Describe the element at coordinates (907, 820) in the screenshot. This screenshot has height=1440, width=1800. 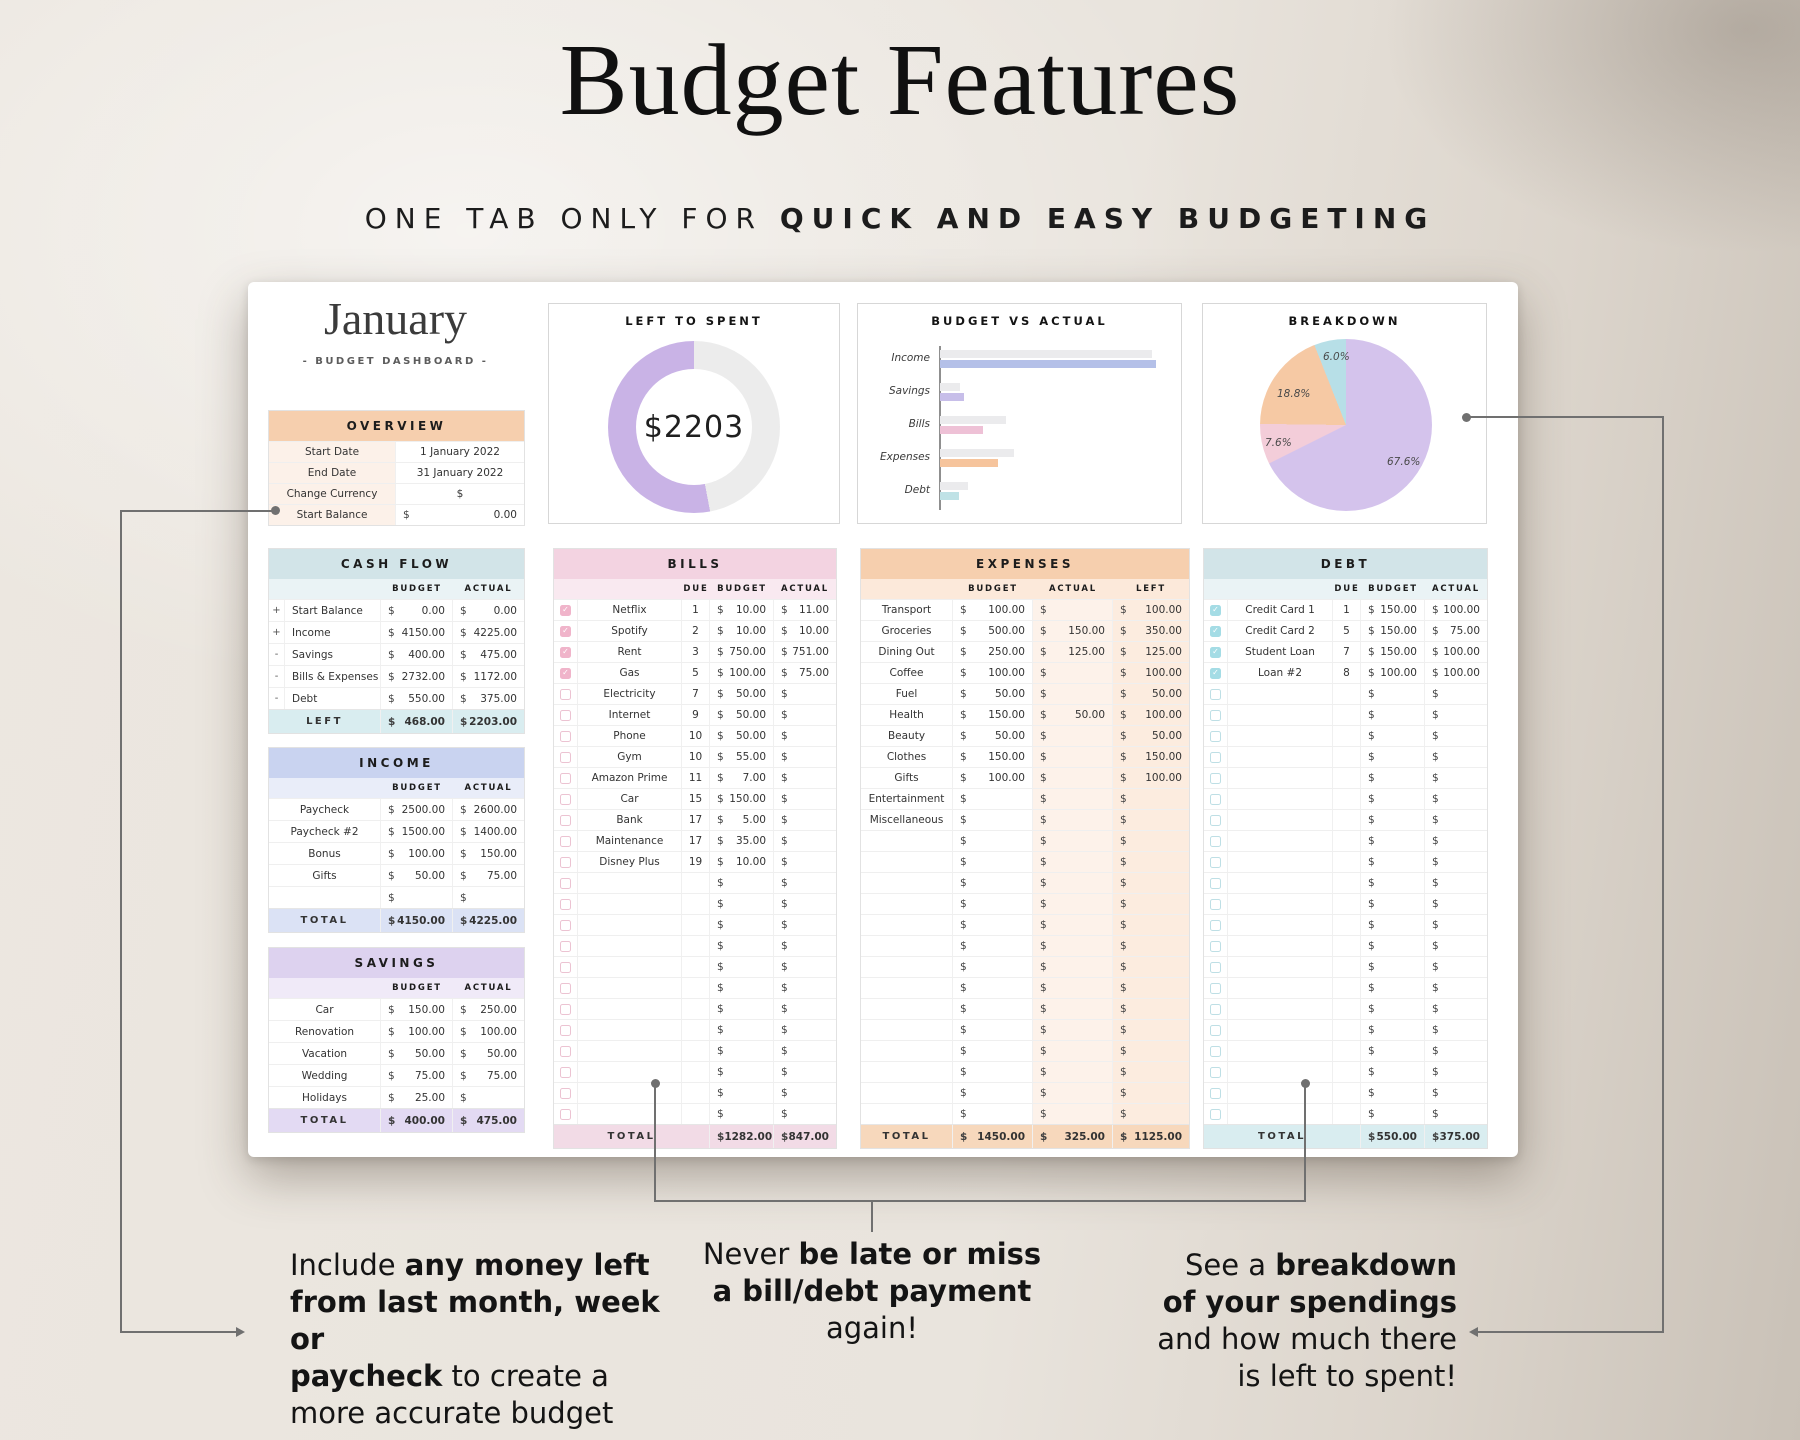
I see `expense-name-cell: Miscellaneous` at that location.